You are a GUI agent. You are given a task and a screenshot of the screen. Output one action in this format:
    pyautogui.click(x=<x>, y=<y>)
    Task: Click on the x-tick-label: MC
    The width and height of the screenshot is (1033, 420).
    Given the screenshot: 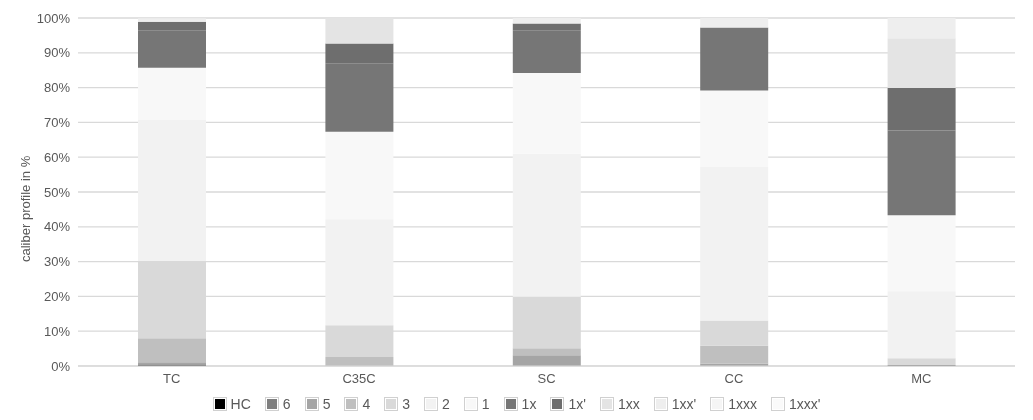 What is the action you would take?
    pyautogui.click(x=921, y=379)
    